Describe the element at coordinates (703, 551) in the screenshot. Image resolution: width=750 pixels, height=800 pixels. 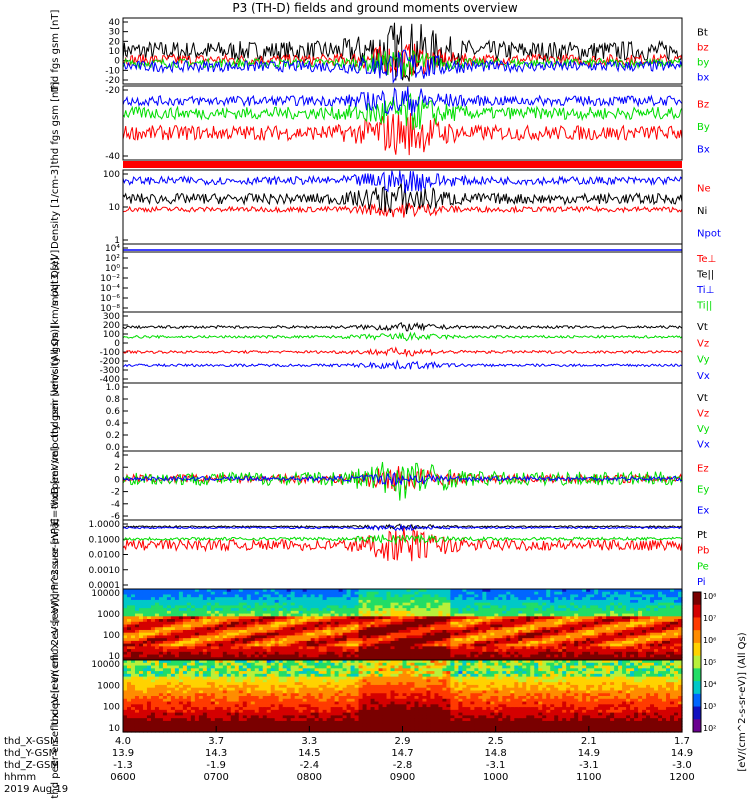
I see `legend-entry: Pb` at that location.